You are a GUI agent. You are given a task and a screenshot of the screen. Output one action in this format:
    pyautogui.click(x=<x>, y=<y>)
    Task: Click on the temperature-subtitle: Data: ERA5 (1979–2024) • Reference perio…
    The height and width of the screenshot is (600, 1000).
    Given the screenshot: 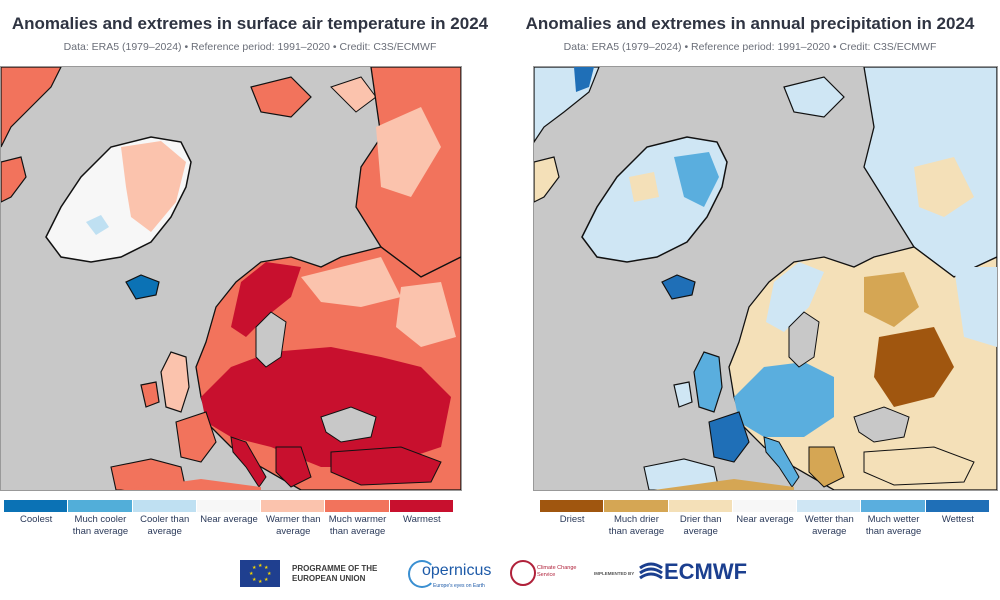 What is the action you would take?
    pyautogui.click(x=250, y=47)
    